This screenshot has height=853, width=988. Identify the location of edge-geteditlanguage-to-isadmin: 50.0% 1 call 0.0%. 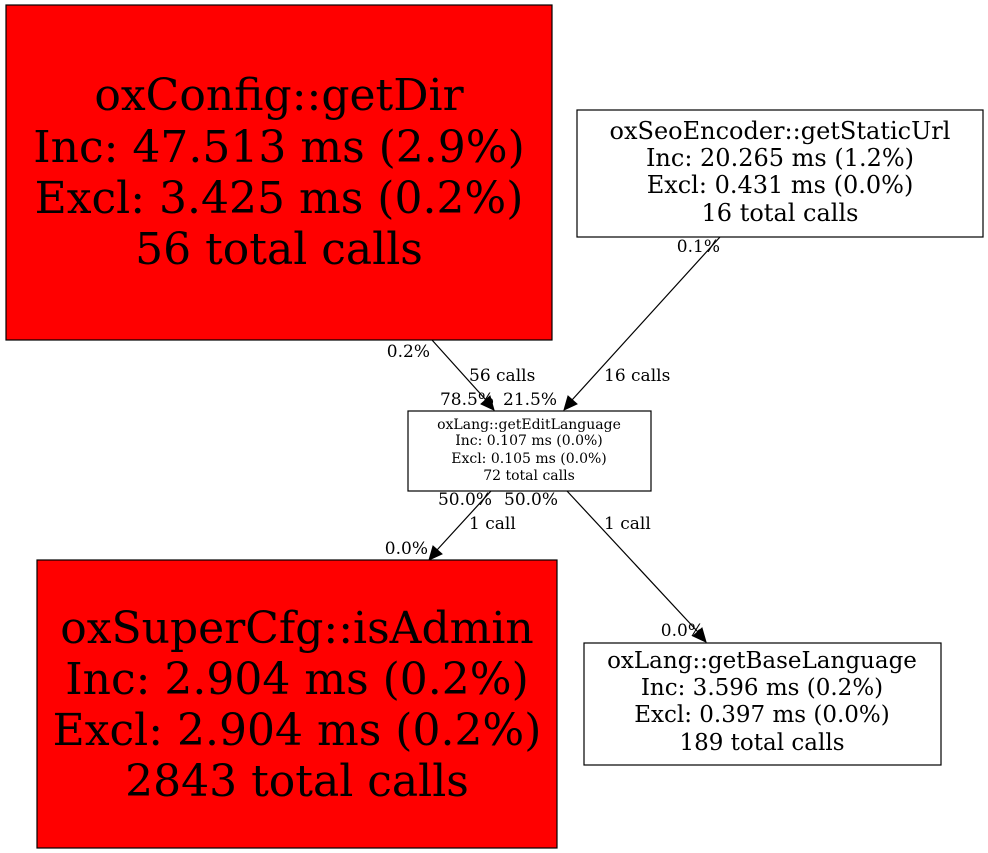
(450, 525).